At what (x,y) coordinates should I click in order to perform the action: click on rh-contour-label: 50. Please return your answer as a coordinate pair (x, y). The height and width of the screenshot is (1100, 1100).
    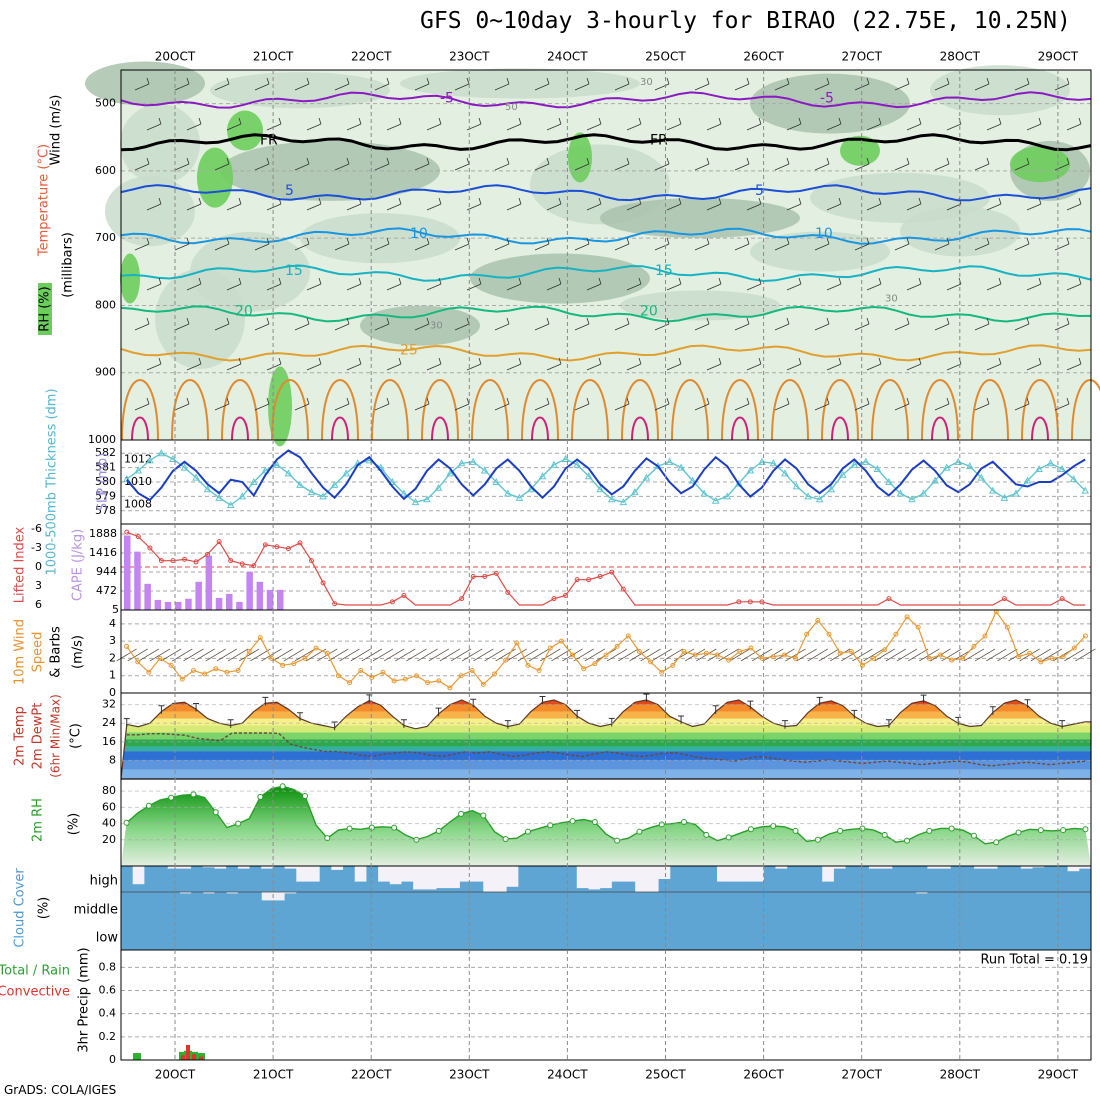
    Looking at the image, I should click on (511, 107).